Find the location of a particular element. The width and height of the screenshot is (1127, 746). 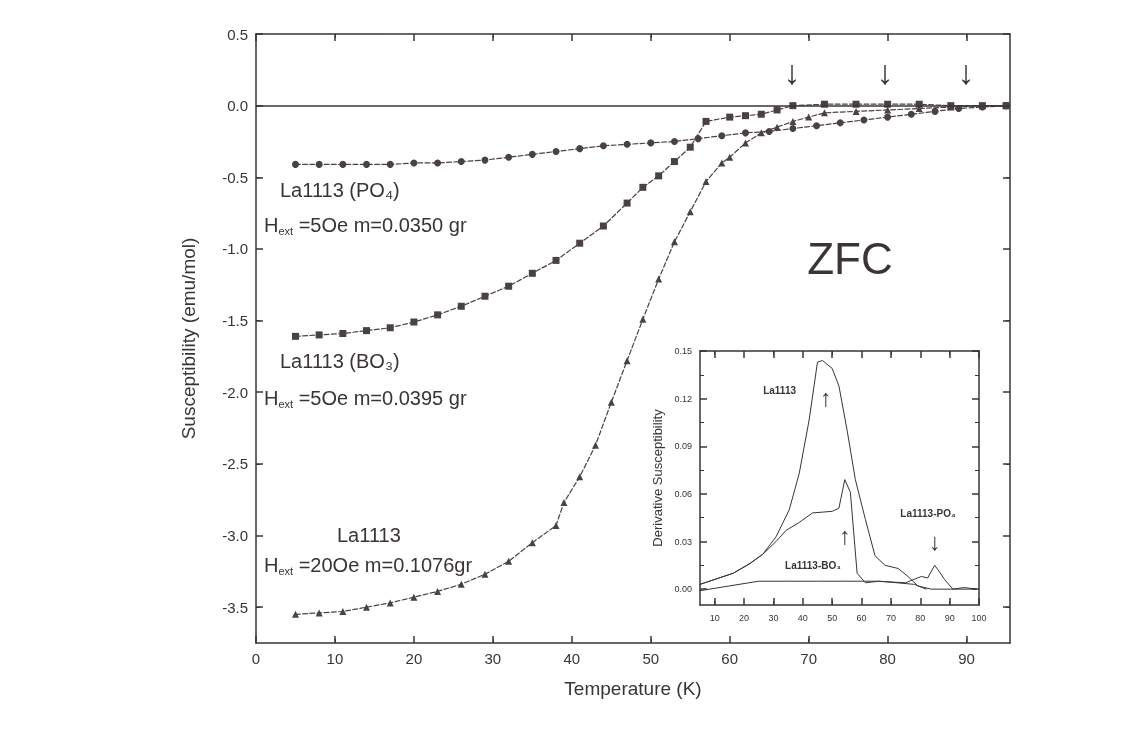

y-tick-label: -1.0 is located at coordinates (235, 249).